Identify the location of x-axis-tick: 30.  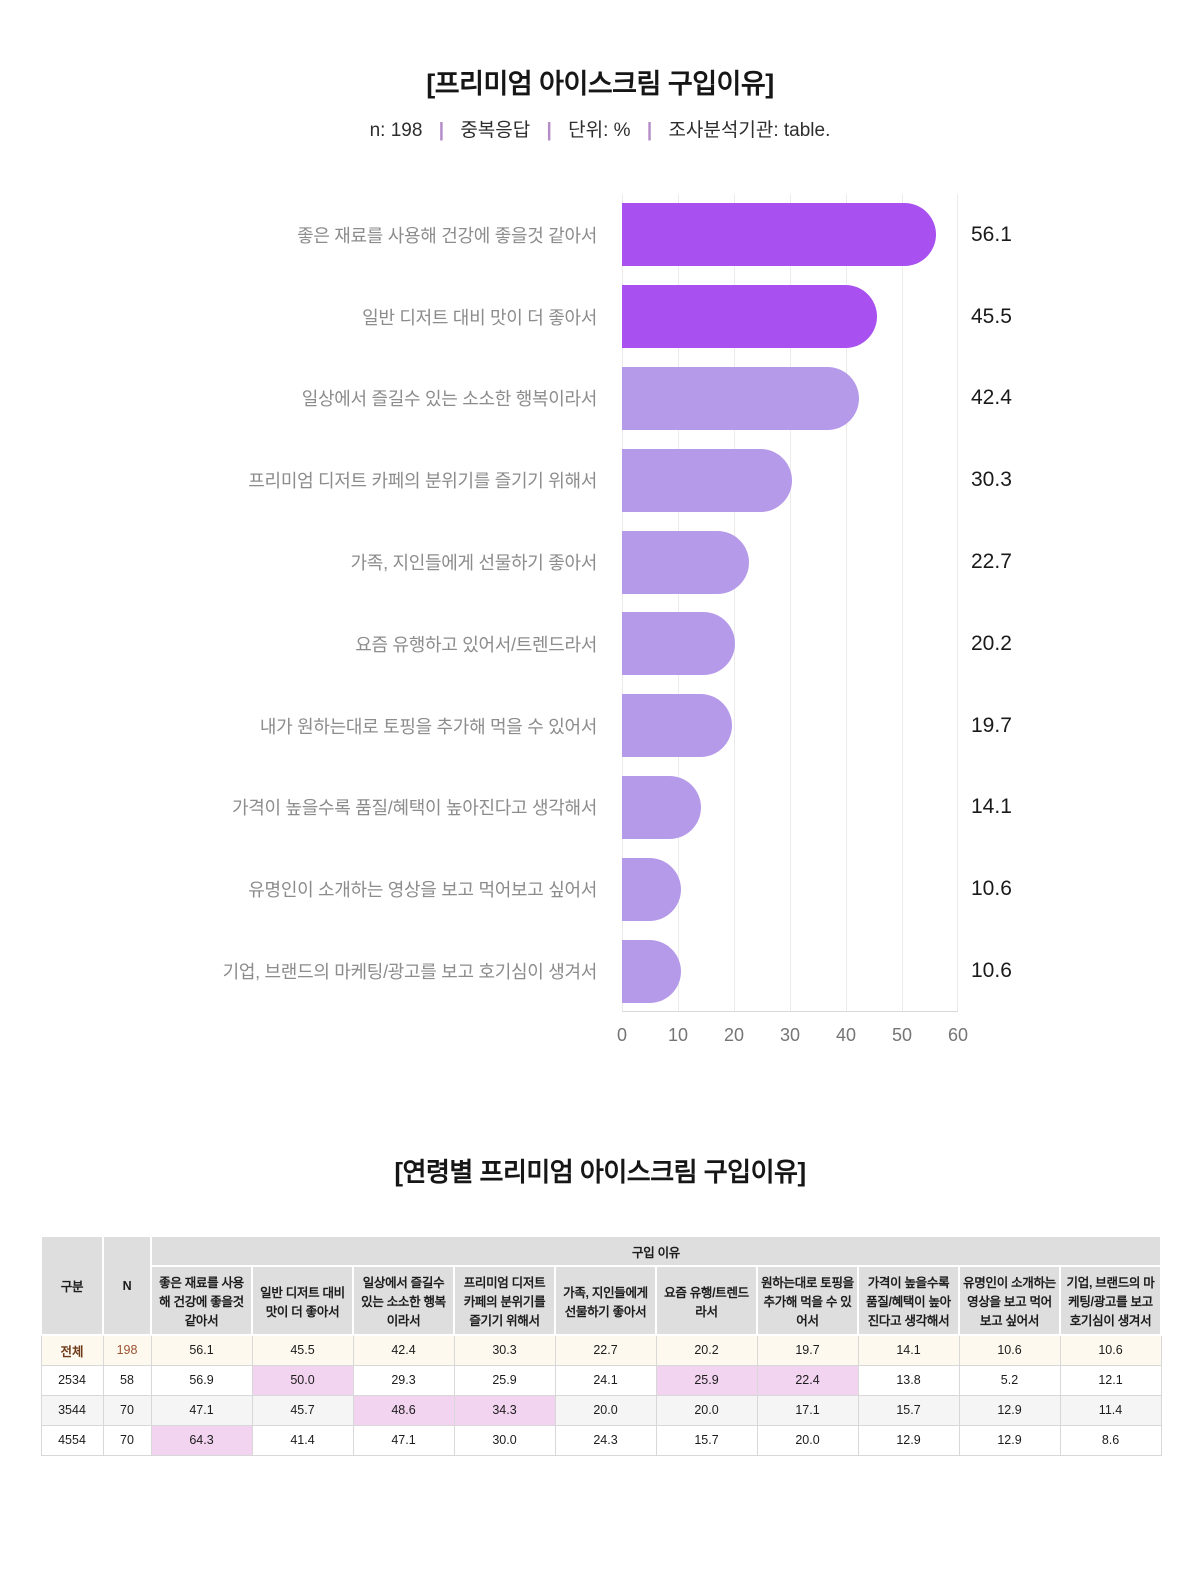
(790, 1035).